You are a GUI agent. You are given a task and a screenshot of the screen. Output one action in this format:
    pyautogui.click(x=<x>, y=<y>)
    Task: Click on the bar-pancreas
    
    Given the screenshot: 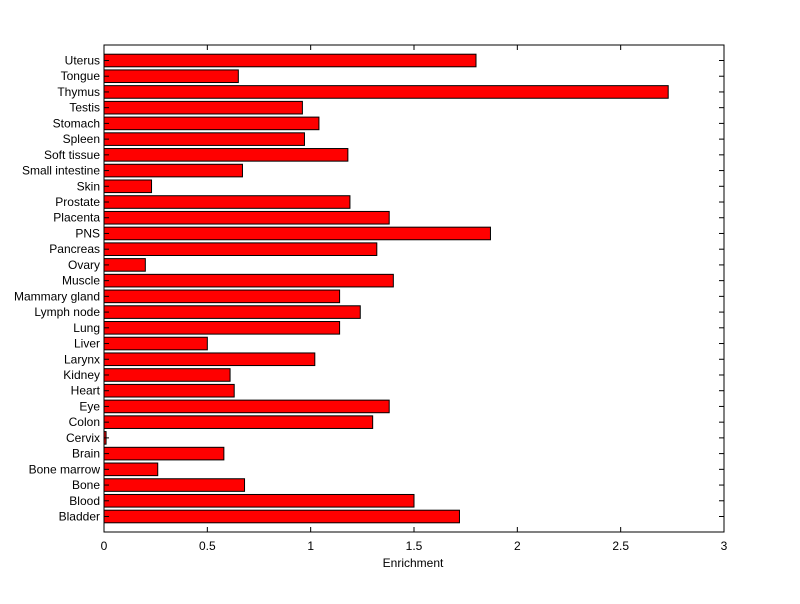 What is the action you would take?
    pyautogui.click(x=240, y=249)
    